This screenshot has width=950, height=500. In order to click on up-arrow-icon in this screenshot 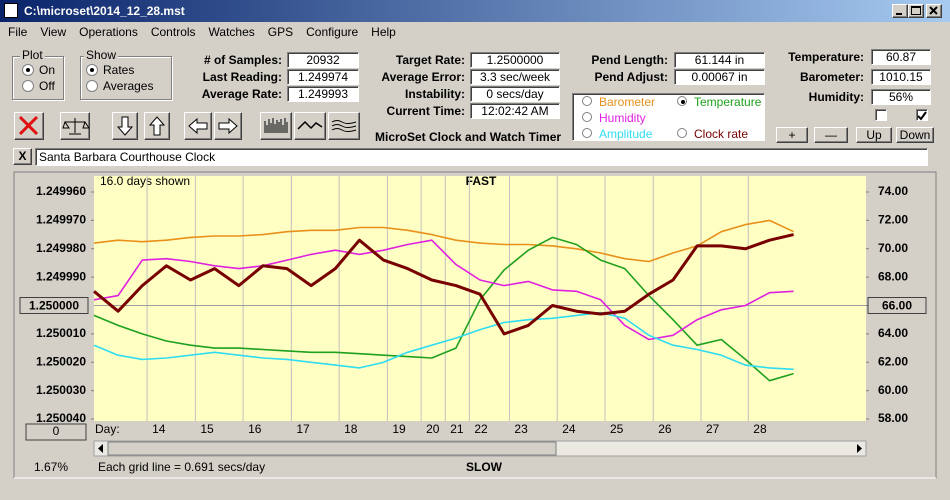, I will do `click(157, 126)`.